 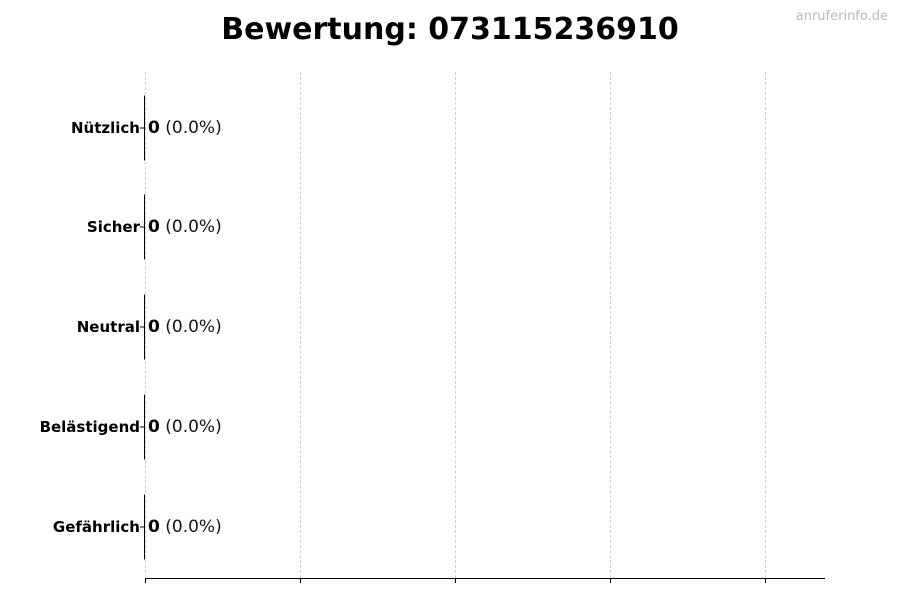 I want to click on bar-belaestigend, so click(x=144, y=427).